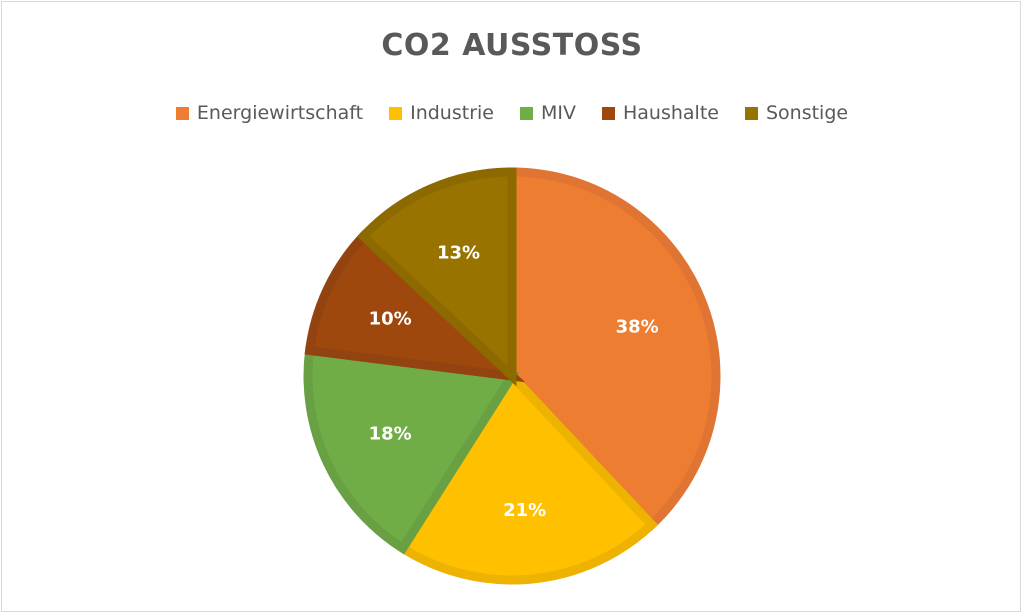 The width and height of the screenshot is (1024, 615). I want to click on pie-slice-sonstige, so click(436, 277).